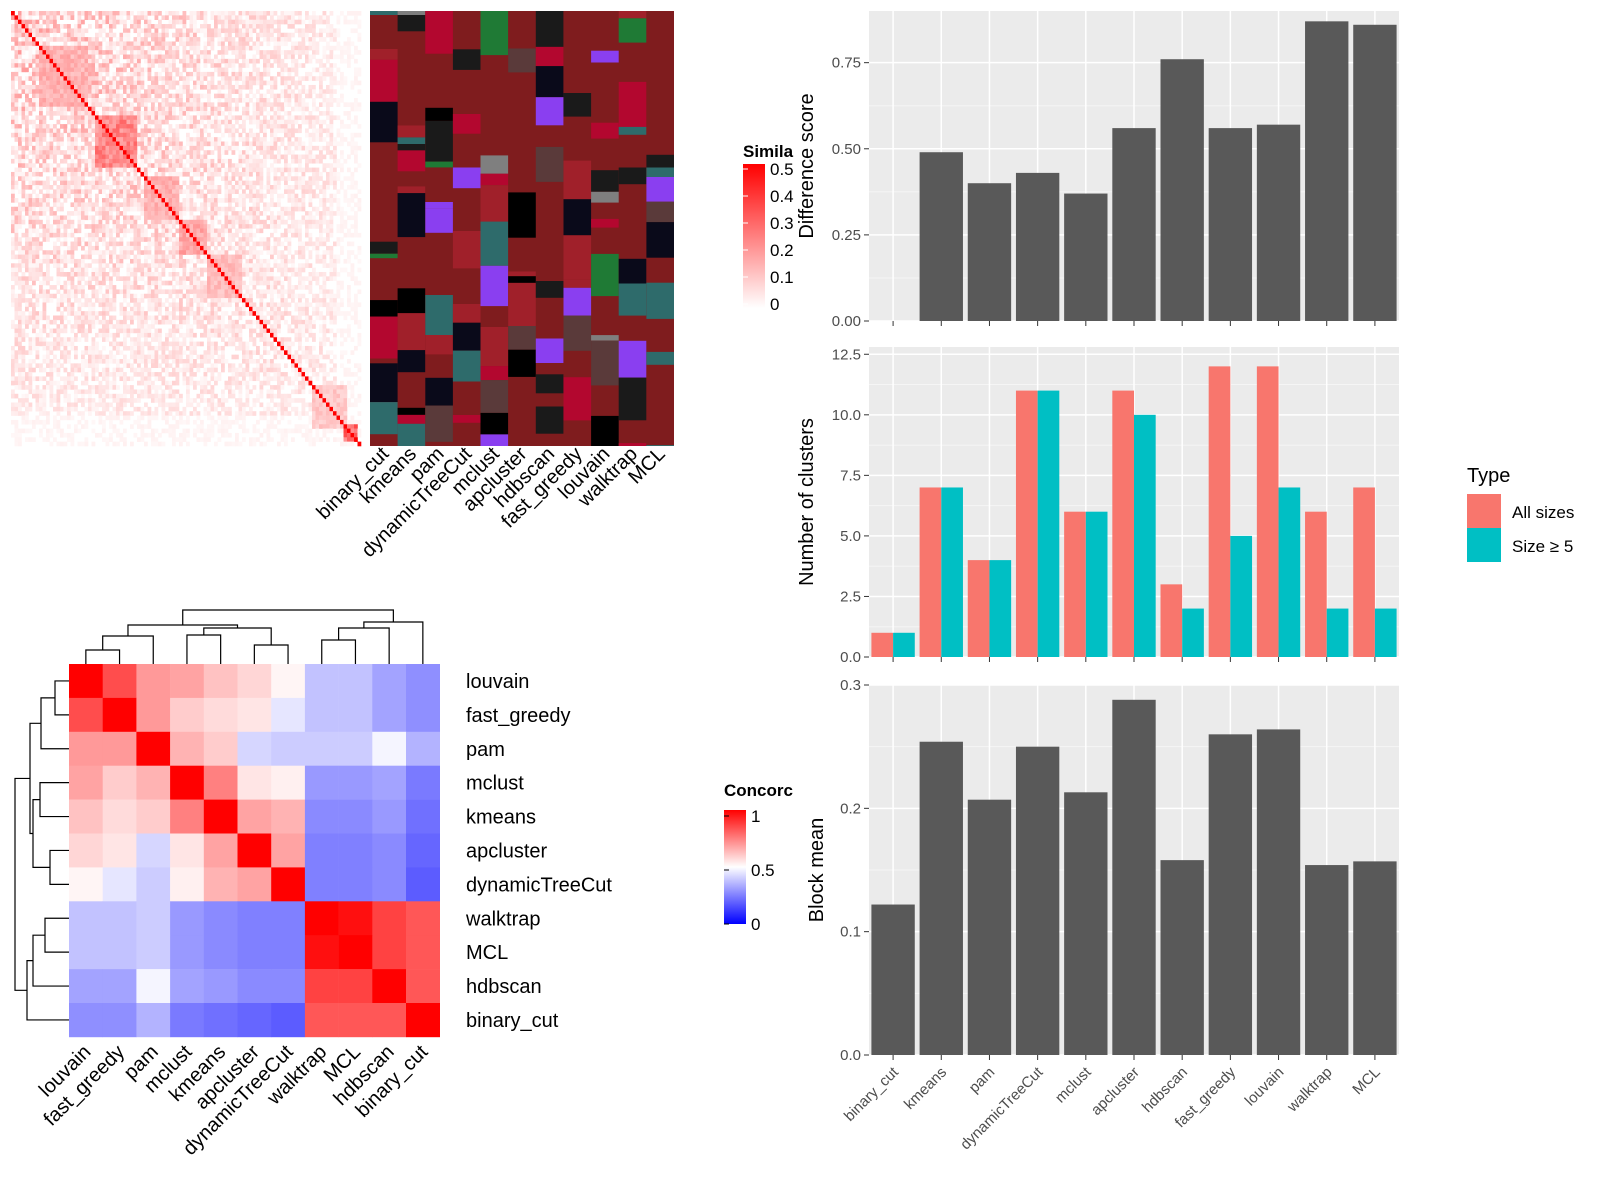 The height and width of the screenshot is (1200, 1600). Describe the element at coordinates (850, 808) in the screenshot. I see `y-tick-label: 0.2` at that location.